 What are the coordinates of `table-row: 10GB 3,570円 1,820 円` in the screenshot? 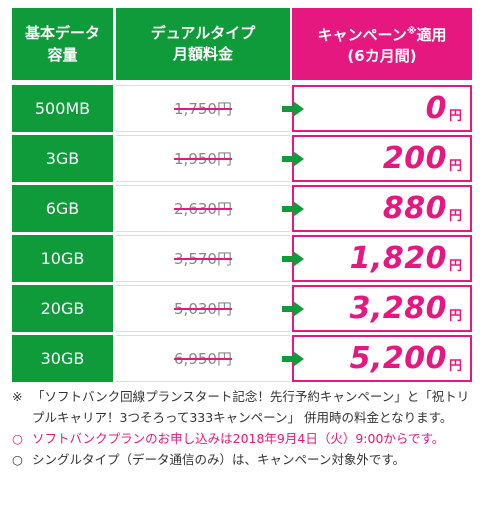 It's located at (242, 258).